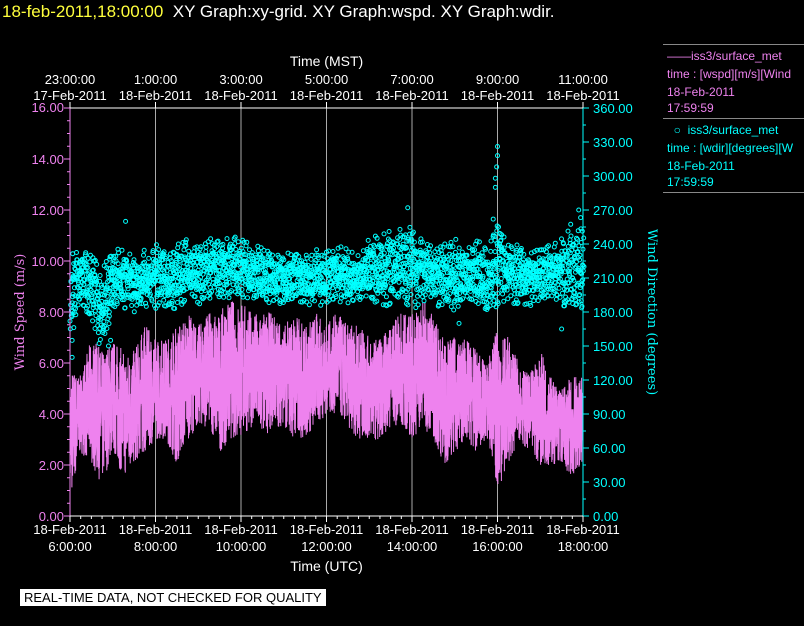  I want to click on header-timestamp: 18-feb-2011,18:00:00, so click(83, 11).